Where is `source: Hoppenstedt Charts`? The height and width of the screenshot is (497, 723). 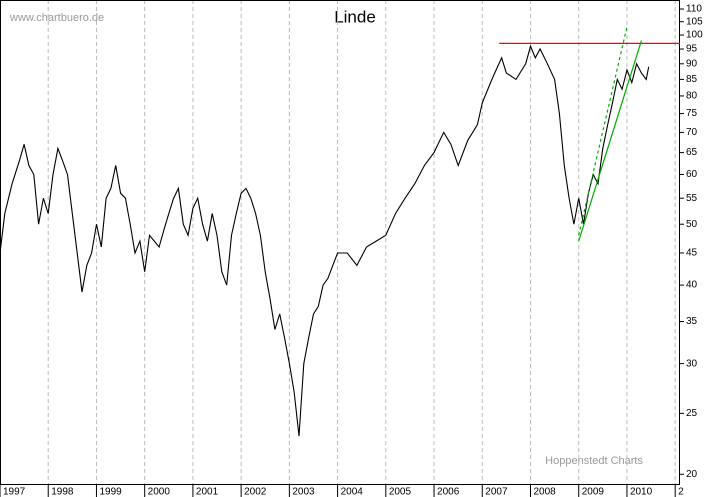
source: Hoppenstedt Charts is located at coordinates (594, 461).